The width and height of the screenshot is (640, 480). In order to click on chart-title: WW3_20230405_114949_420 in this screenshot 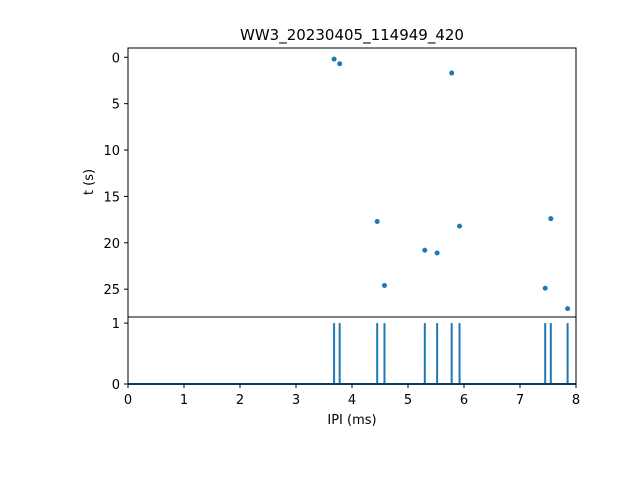, I will do `click(352, 35)`.